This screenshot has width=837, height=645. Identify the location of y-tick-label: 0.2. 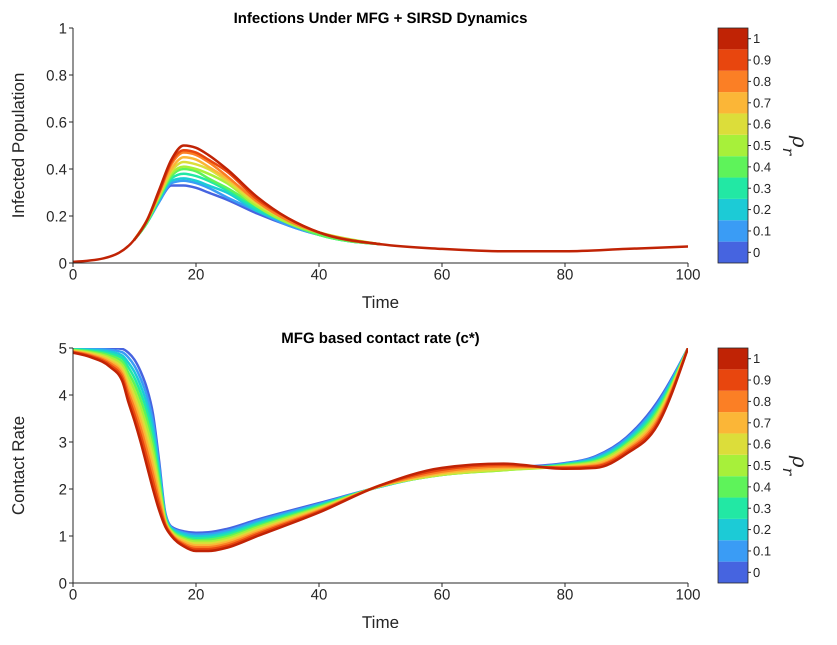
(56, 217).